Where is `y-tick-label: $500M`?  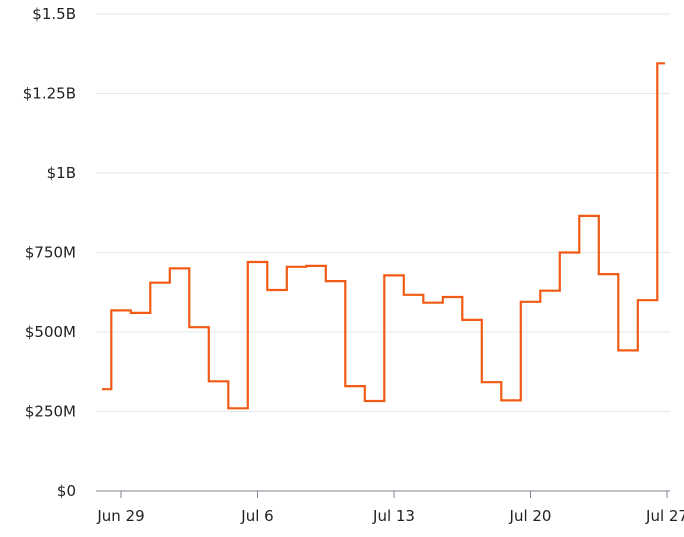 y-tick-label: $500M is located at coordinates (50, 332).